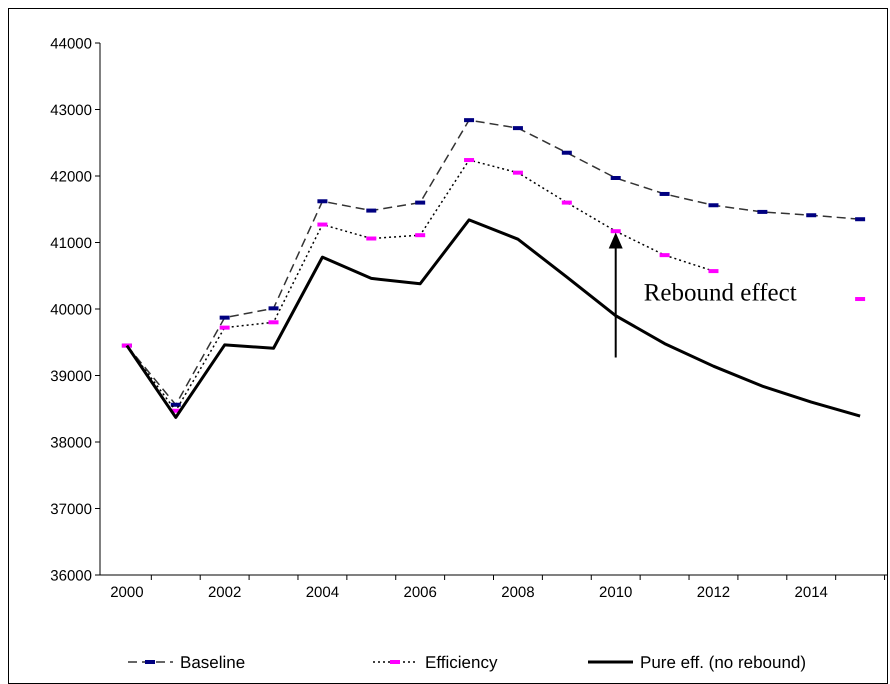 The width and height of the screenshot is (890, 684). Describe the element at coordinates (71, 575) in the screenshot. I see `y-tick-label: 36000` at that location.